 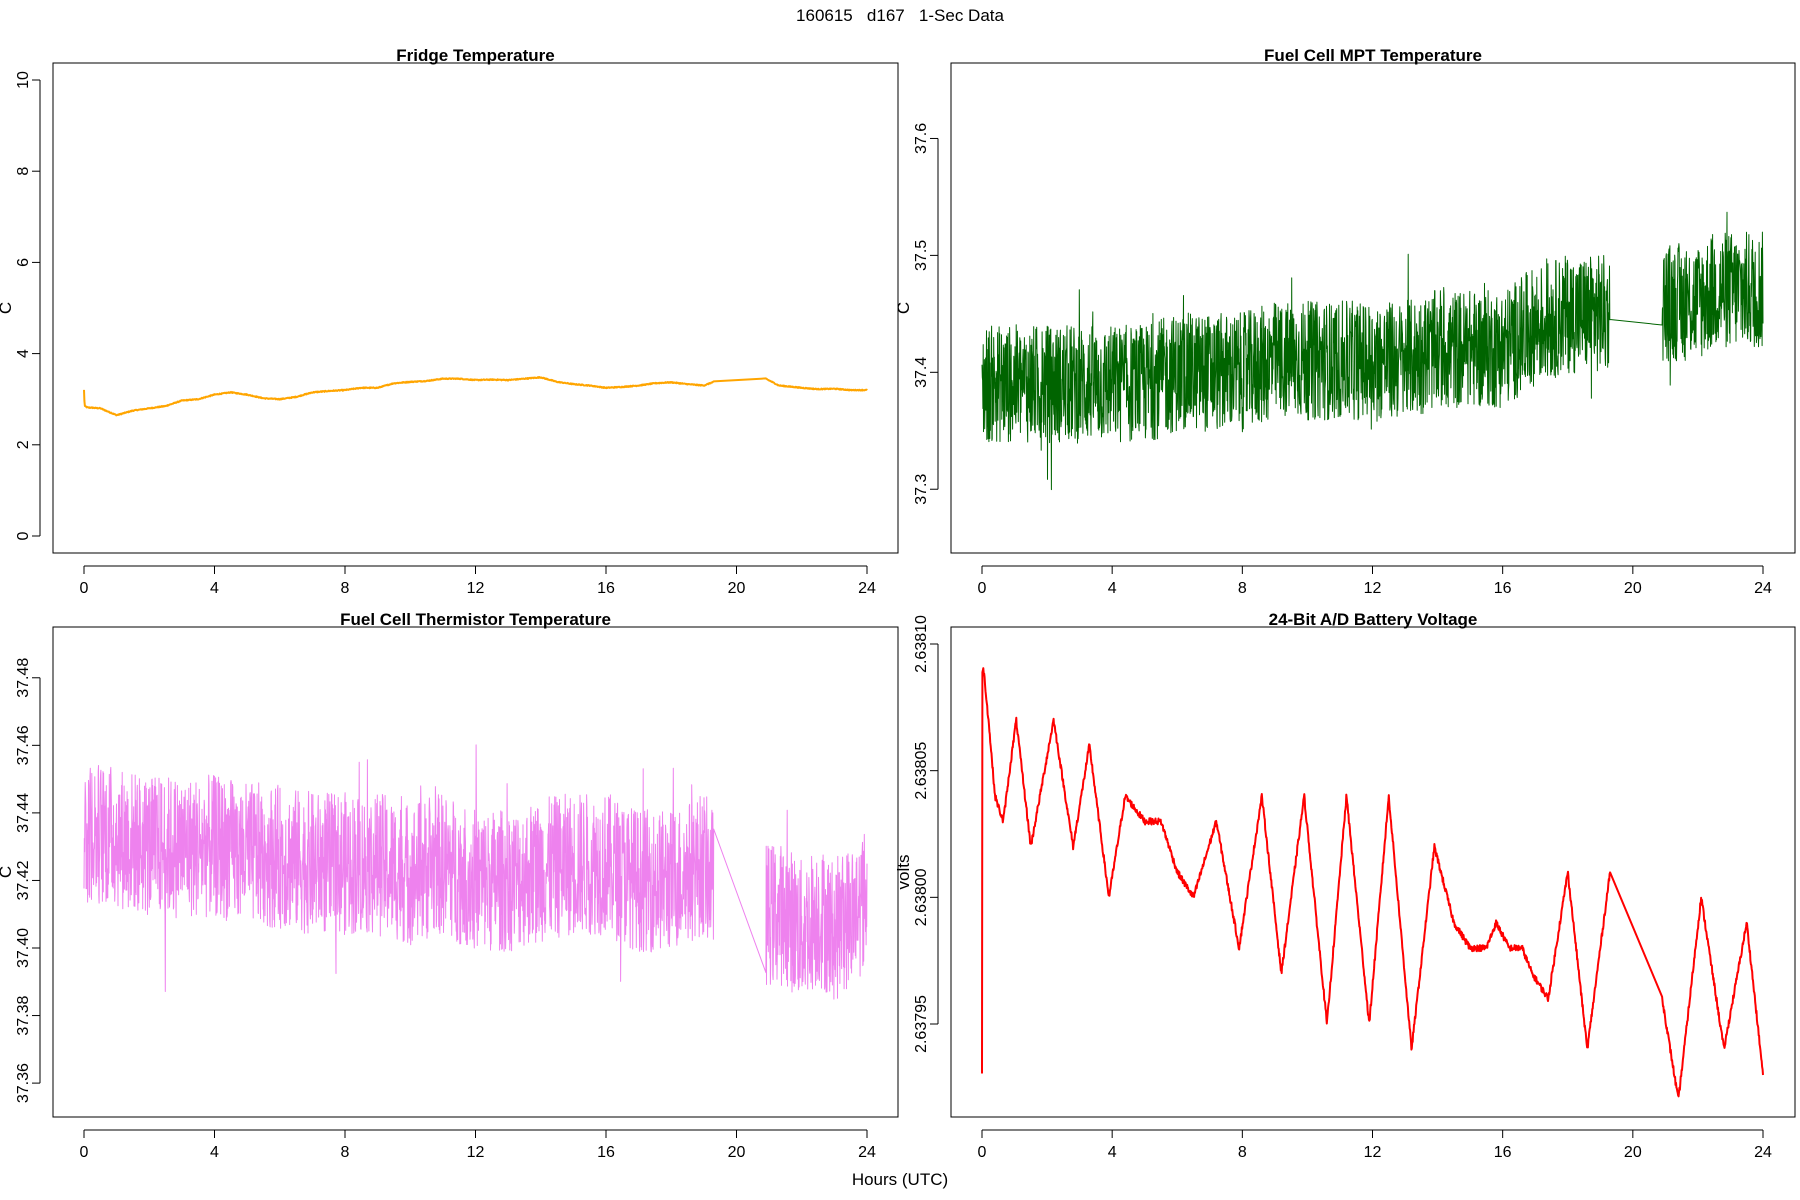 I want to click on y-tick-label: 6, so click(x=23, y=262).